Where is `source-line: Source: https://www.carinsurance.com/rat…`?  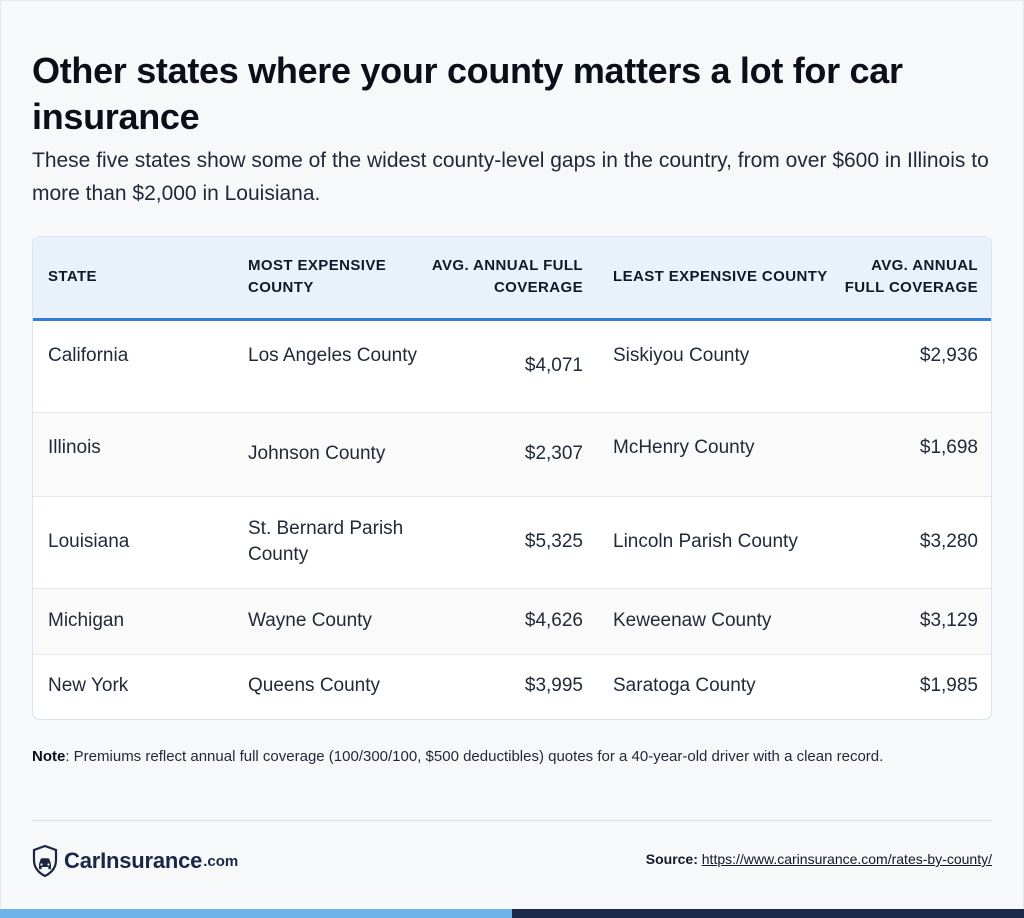 source-line: Source: https://www.carinsurance.com/rat… is located at coordinates (819, 859).